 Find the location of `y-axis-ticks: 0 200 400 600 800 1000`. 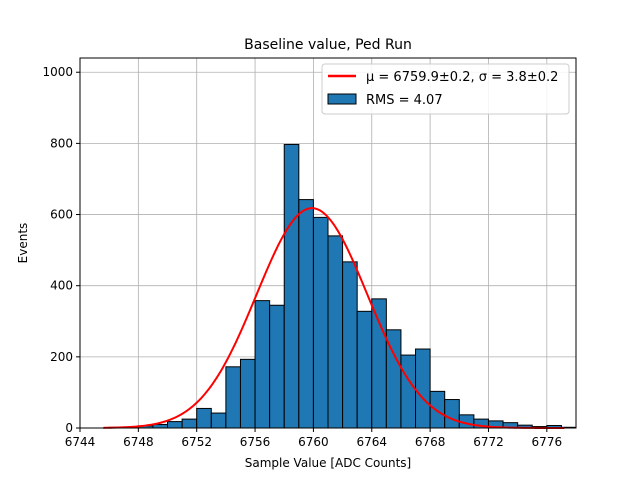

y-axis-ticks: 0 200 400 600 800 1000 is located at coordinates (61, 250).